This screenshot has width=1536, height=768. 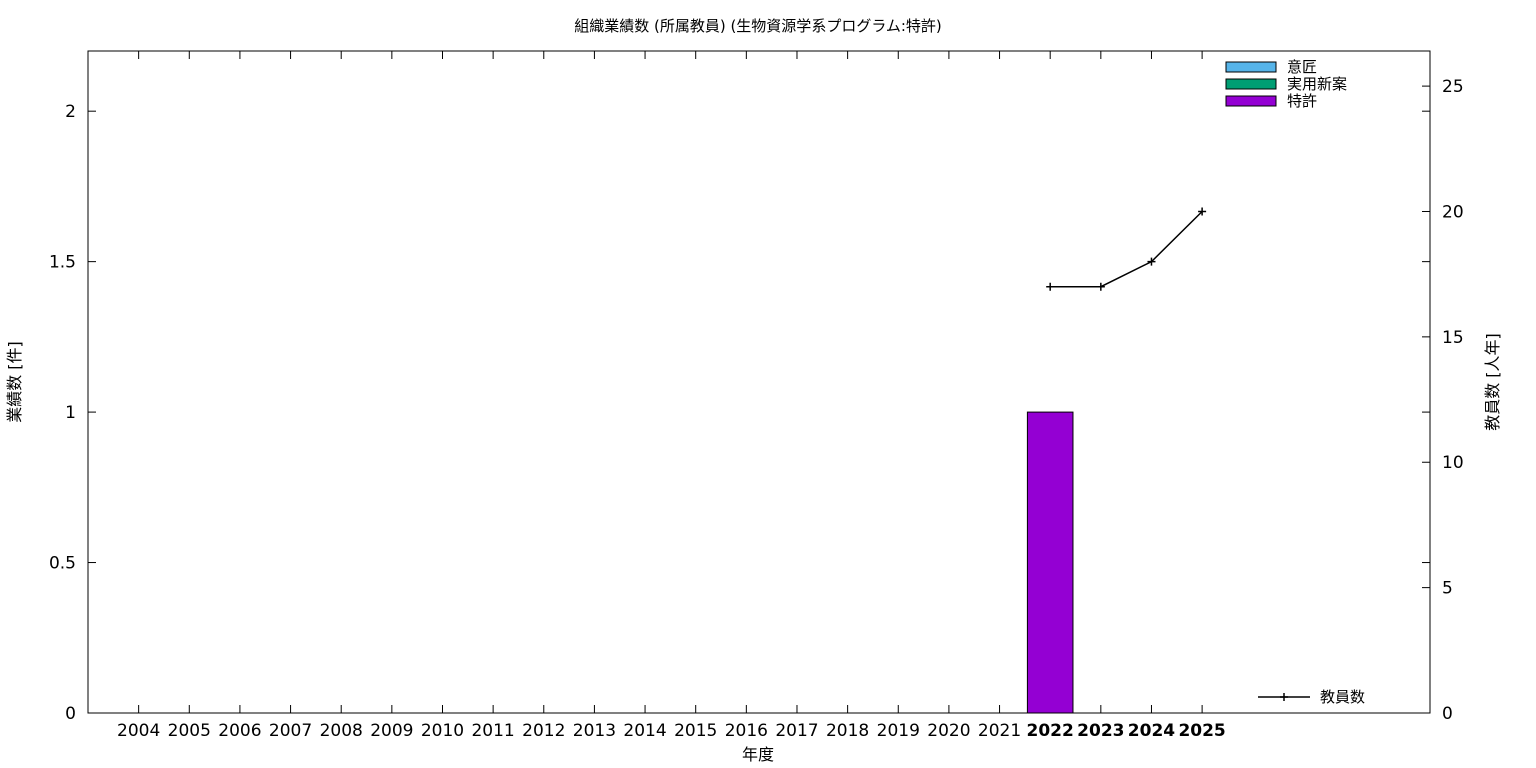 I want to click on x-tick-label: 2007, so click(x=290, y=731).